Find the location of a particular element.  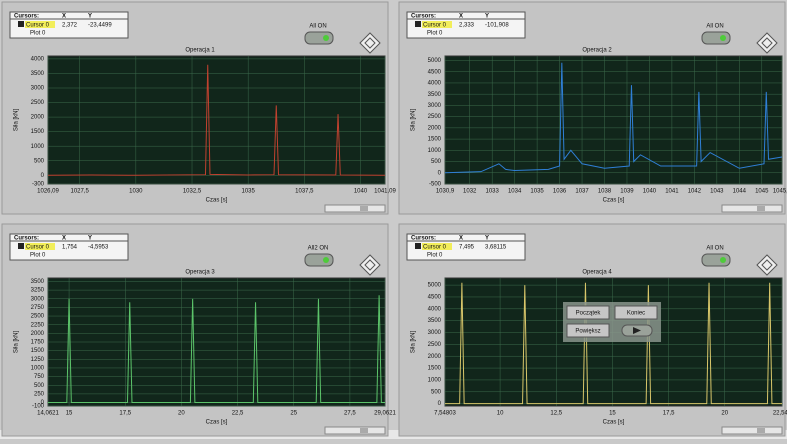

x-tick-label: 20 is located at coordinates (181, 414).